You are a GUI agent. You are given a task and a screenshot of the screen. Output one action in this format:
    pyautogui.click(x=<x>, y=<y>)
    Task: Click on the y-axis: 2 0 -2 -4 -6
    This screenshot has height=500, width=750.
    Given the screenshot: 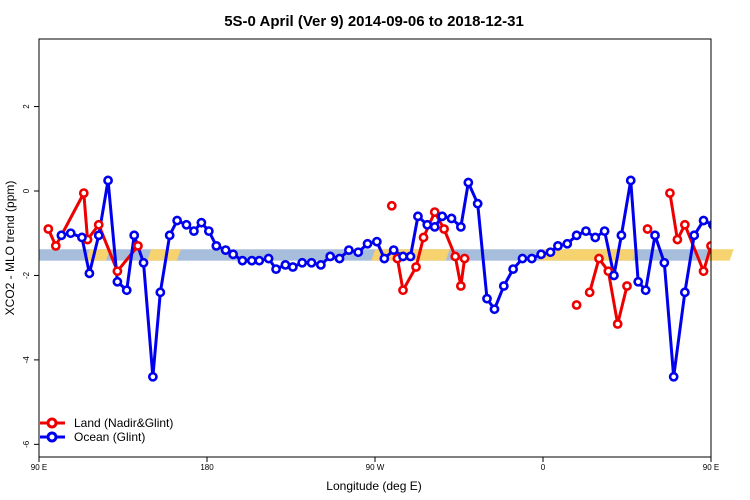 What is the action you would take?
    pyautogui.click(x=30, y=276)
    